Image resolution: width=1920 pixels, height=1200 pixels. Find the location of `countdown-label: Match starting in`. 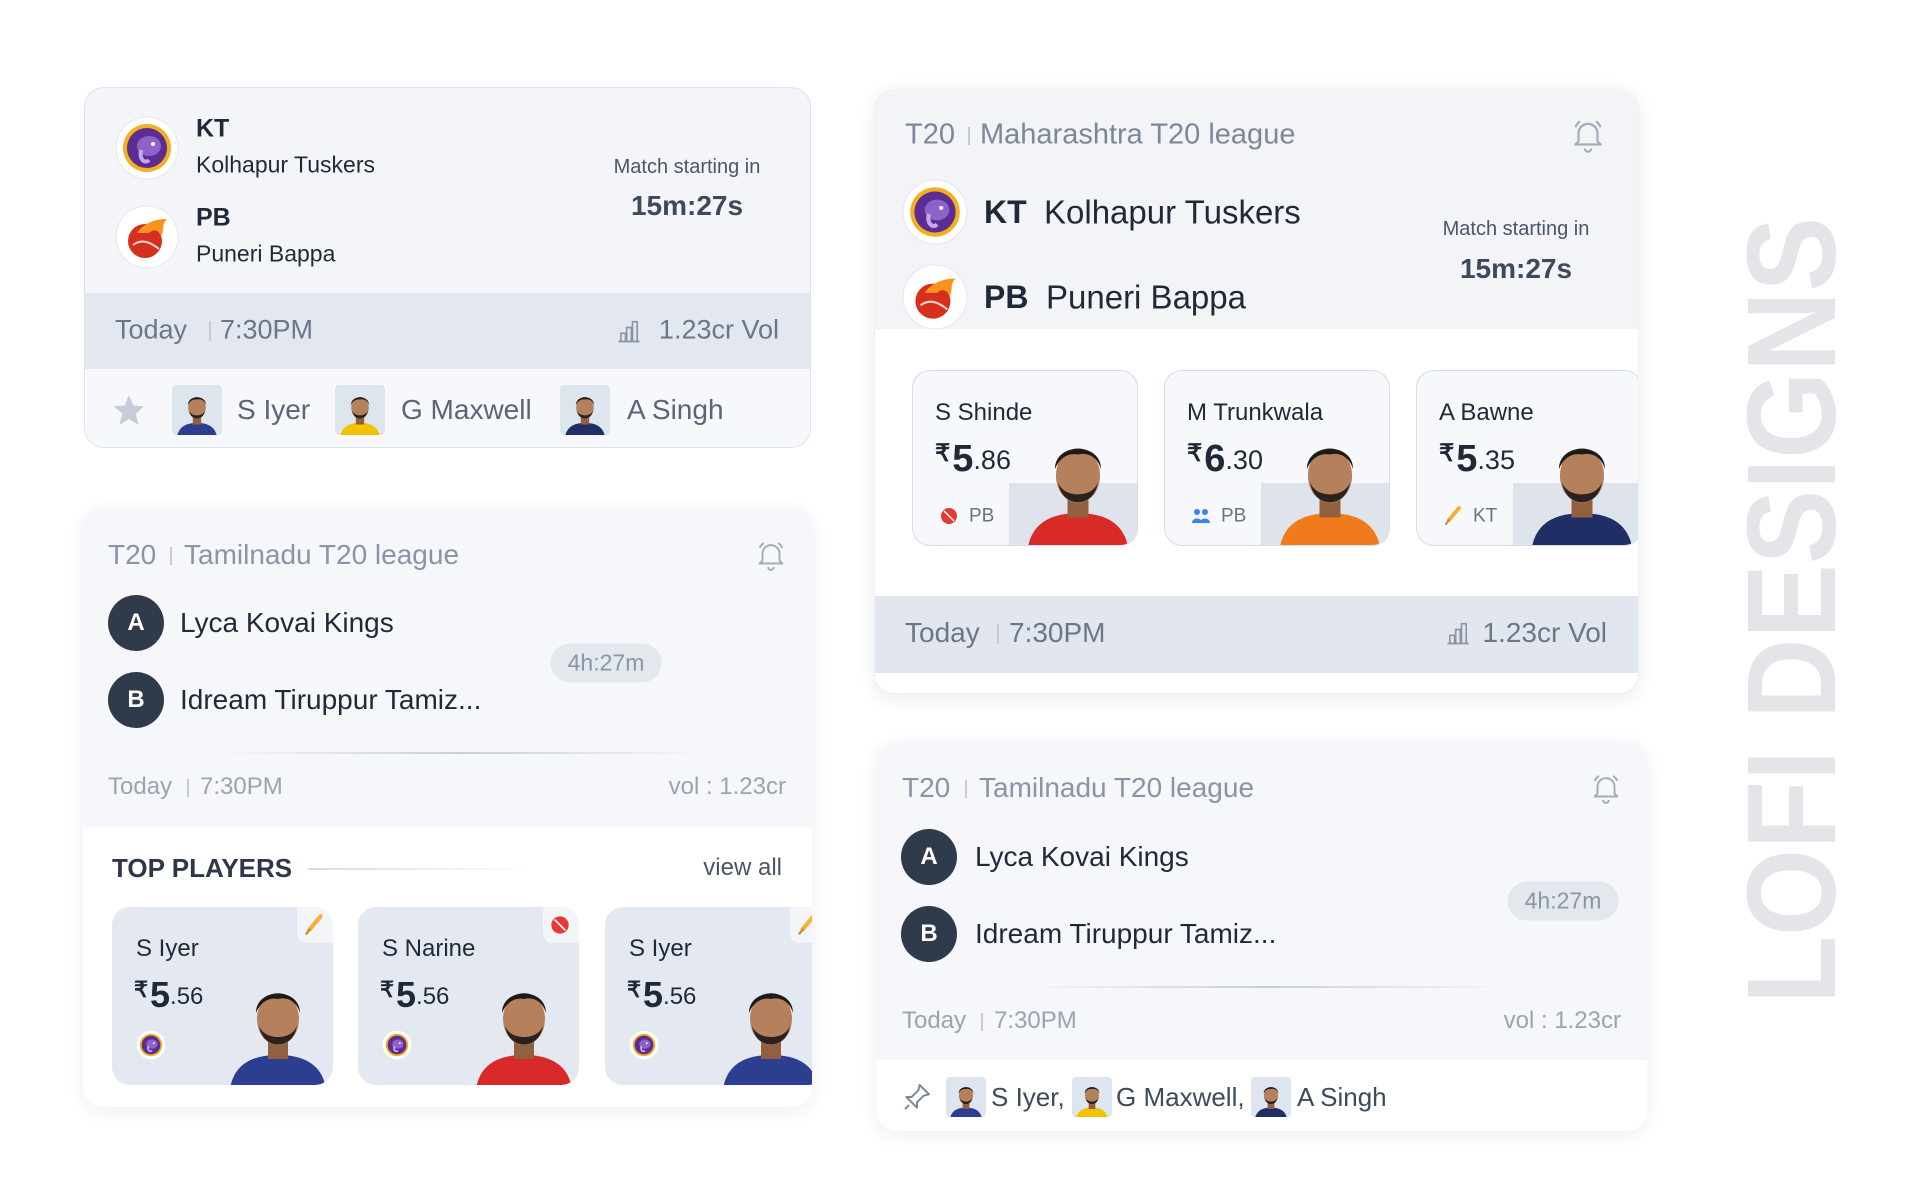

countdown-label: Match starting in is located at coordinates (687, 167).